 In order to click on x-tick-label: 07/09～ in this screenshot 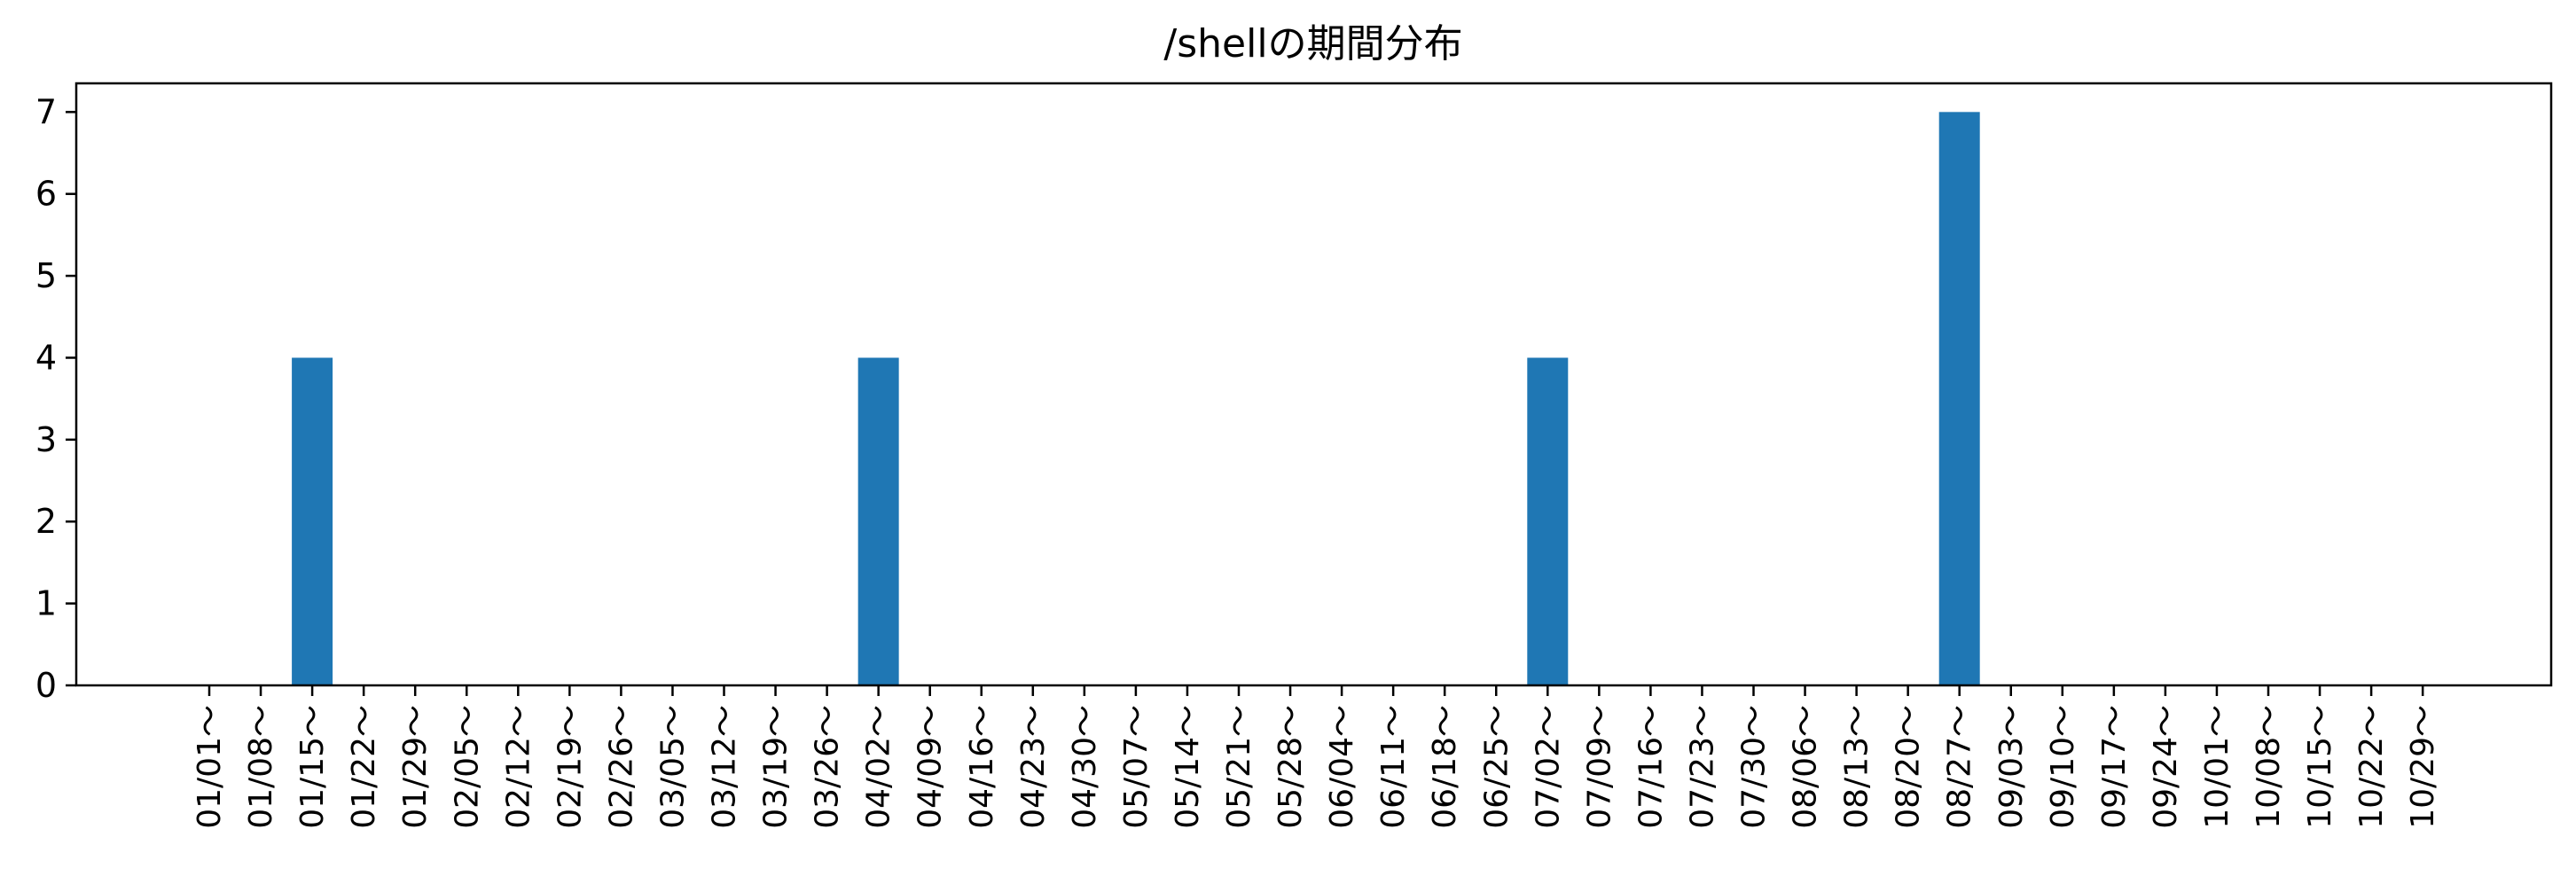, I will do `click(1599, 767)`.